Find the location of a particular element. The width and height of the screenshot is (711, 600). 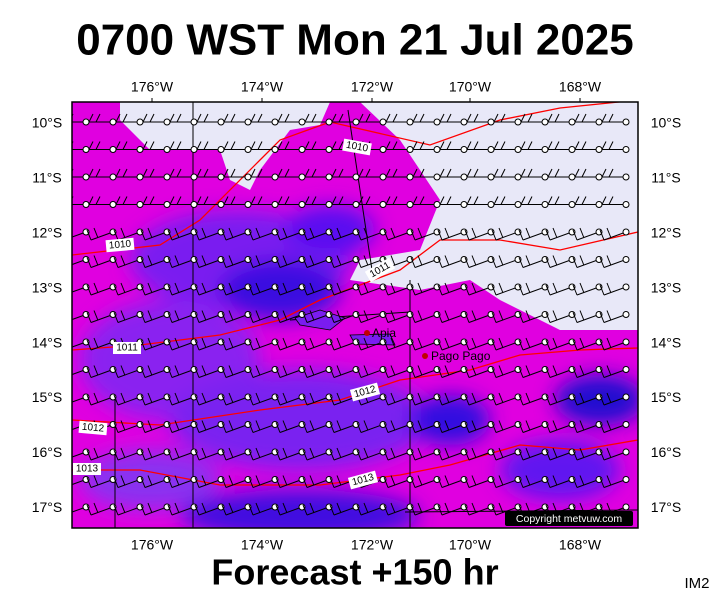

longitude-label: 170°W is located at coordinates (470, 87).